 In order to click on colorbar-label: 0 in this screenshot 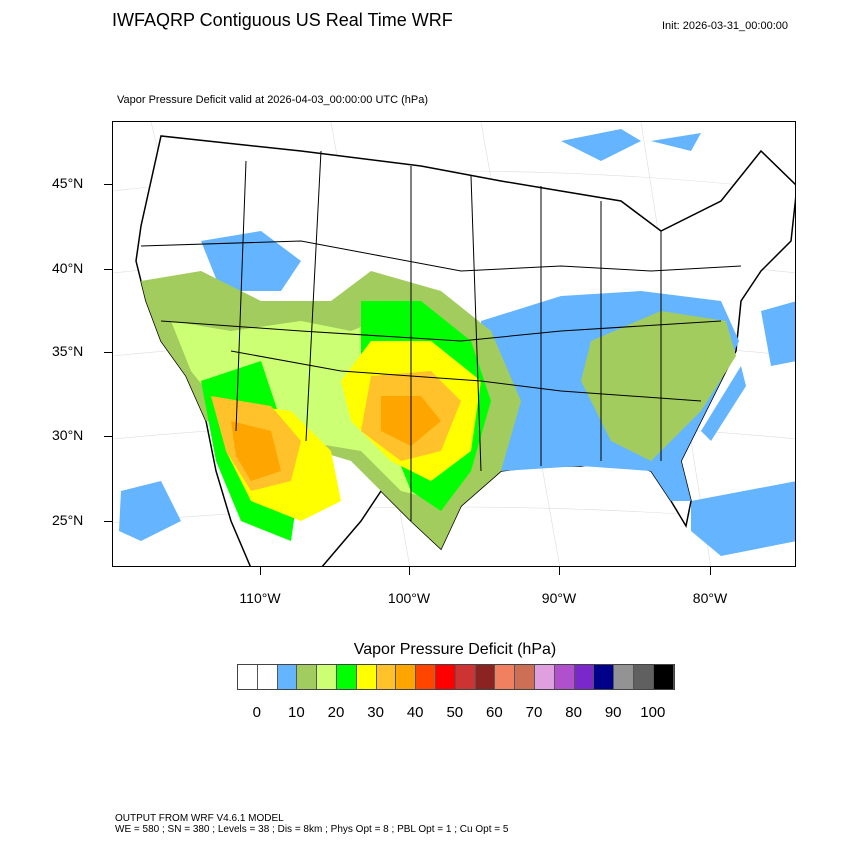, I will do `click(256, 712)`.